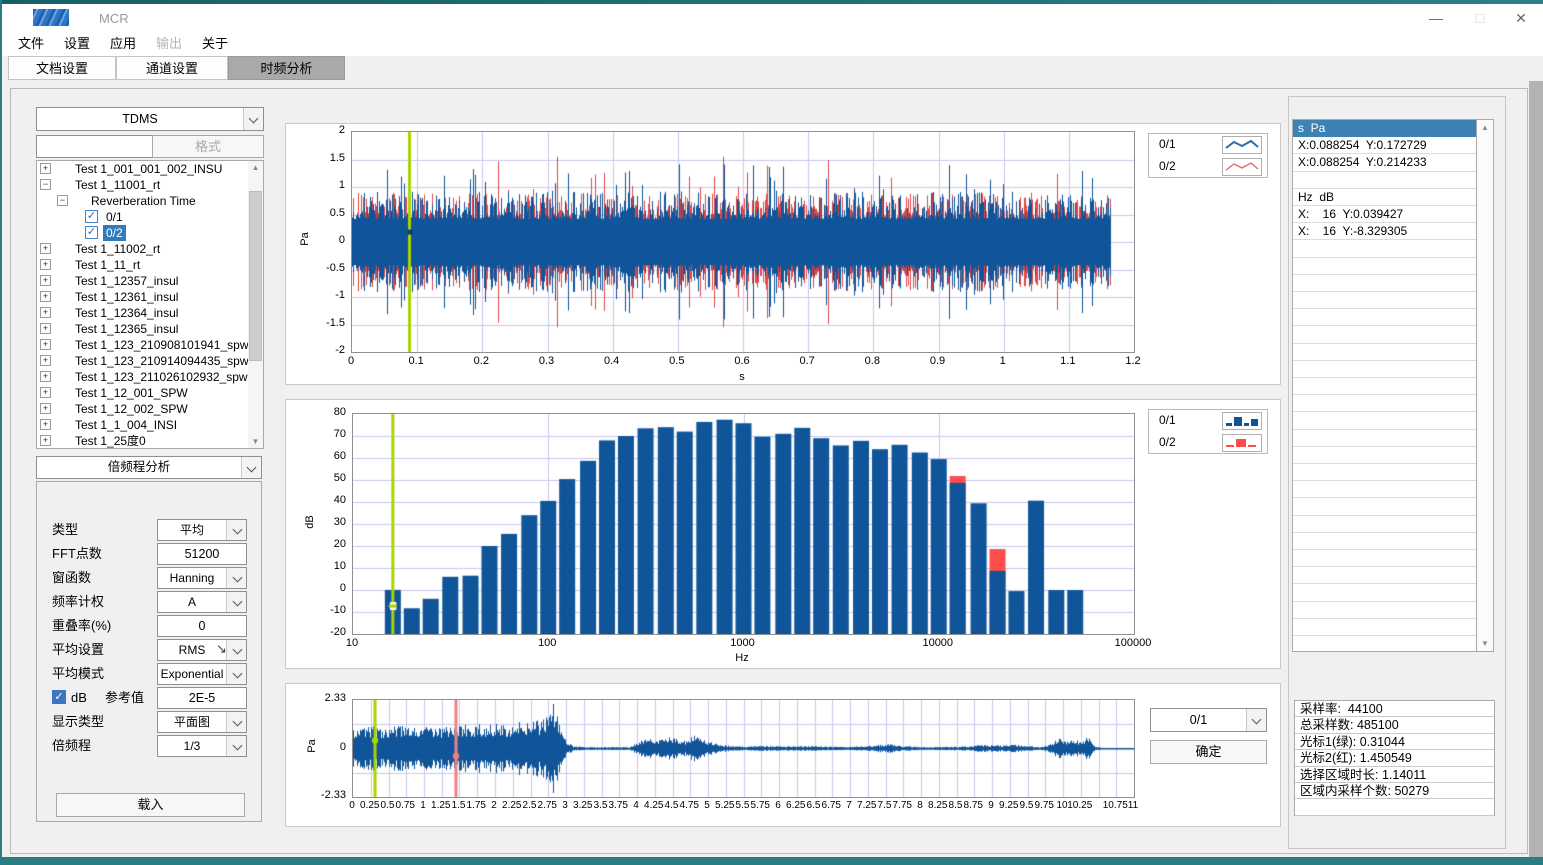  What do you see at coordinates (743, 242) in the screenshot?
I see `time-waveform-plot` at bounding box center [743, 242].